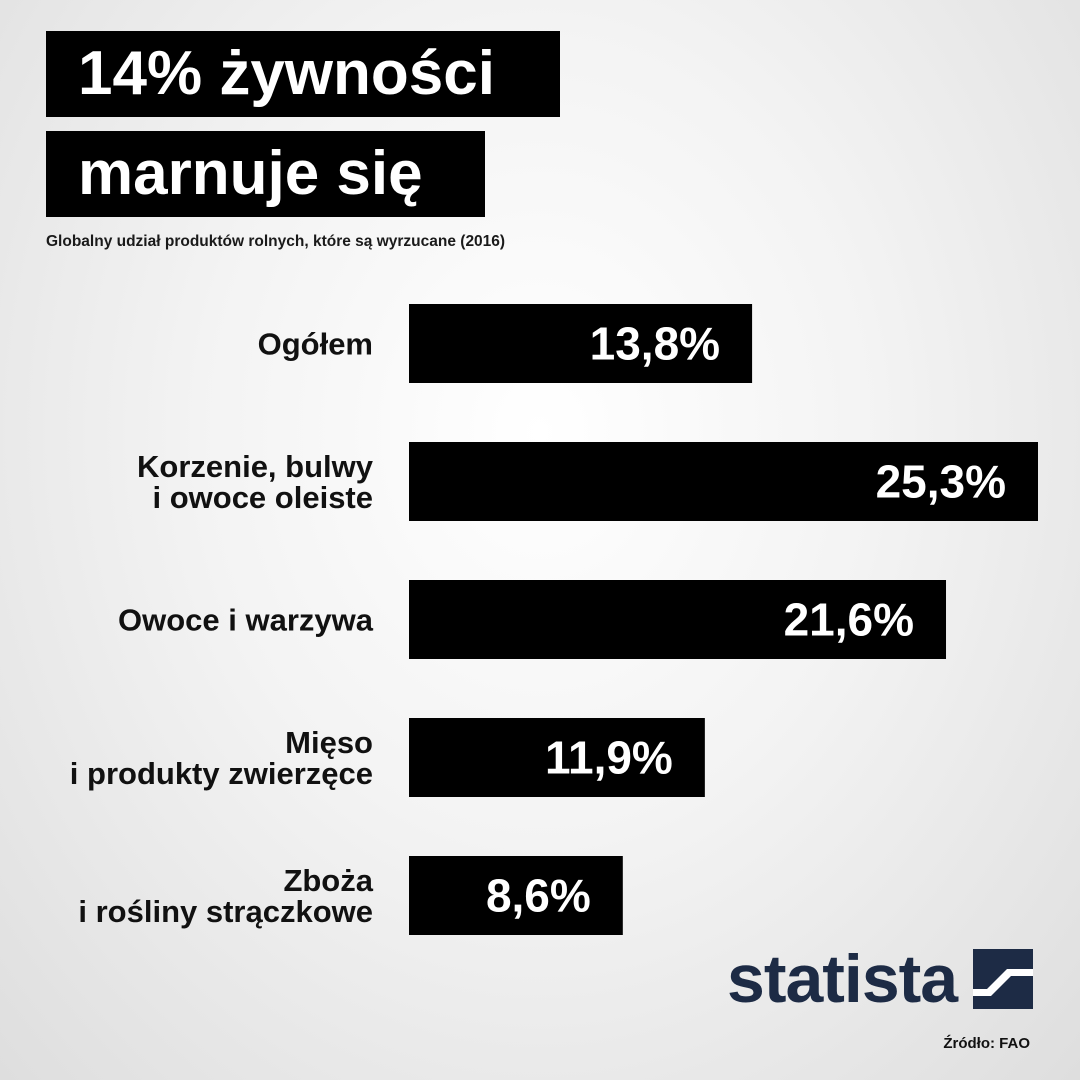 Image resolution: width=1080 pixels, height=1080 pixels. I want to click on category-label-4-line-1: i rośliny strączkowe, so click(225, 911).